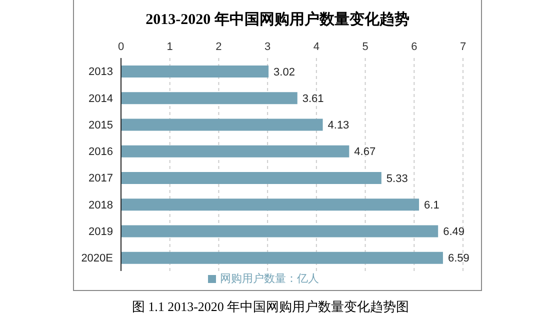 The image size is (541, 326). I want to click on x-tick-label: 6, so click(414, 47).